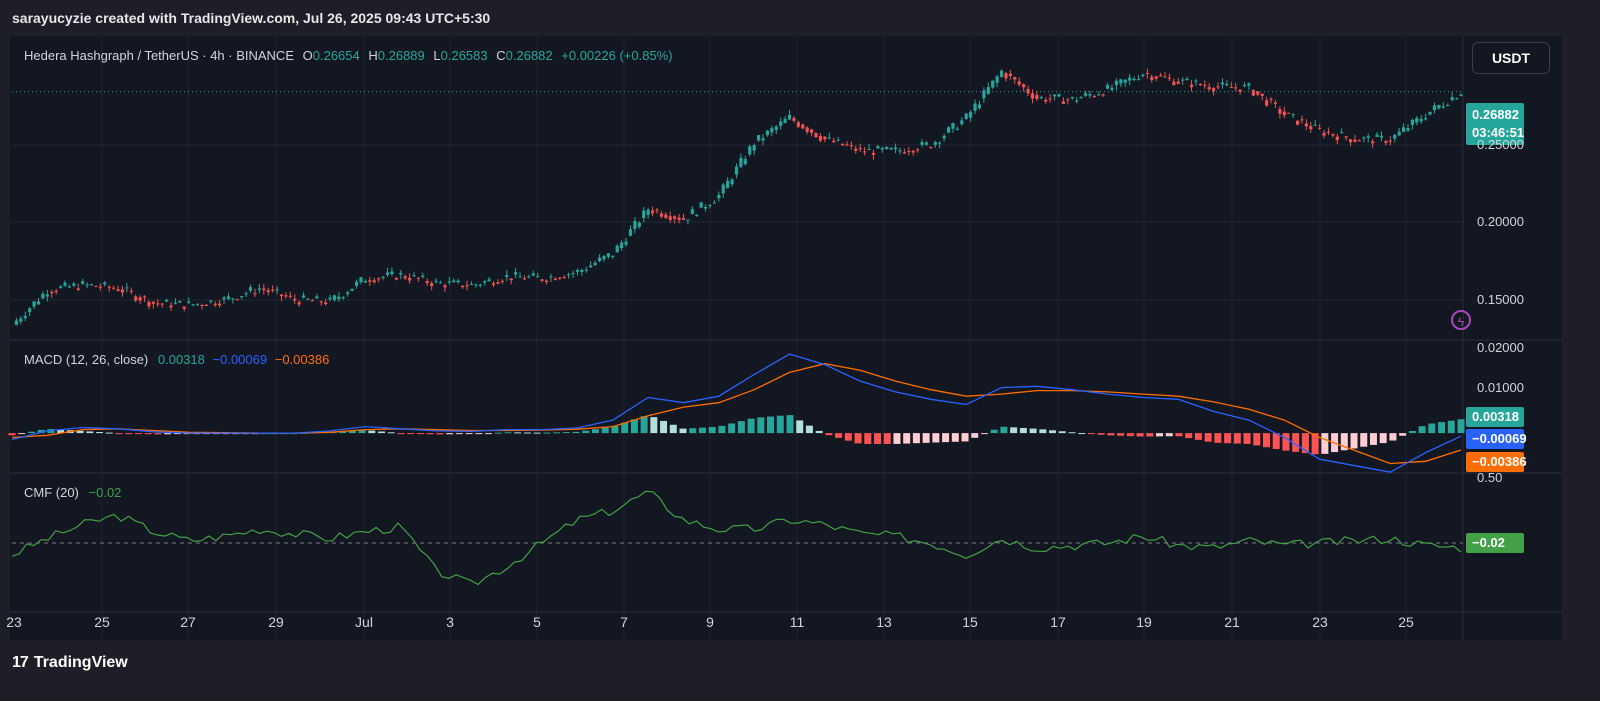 Image resolution: width=1600 pixels, height=701 pixels. What do you see at coordinates (736, 414) in the screenshot?
I see `macd-signal-line` at bounding box center [736, 414].